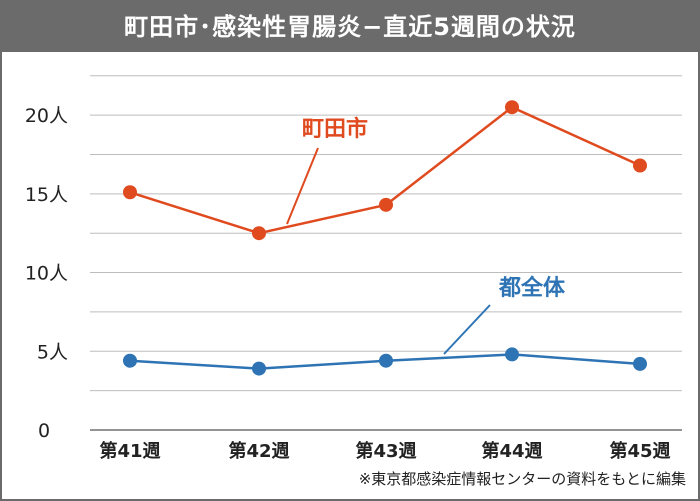 The height and width of the screenshot is (501, 700). I want to click on x-tick-label: 第41週, so click(129, 451).